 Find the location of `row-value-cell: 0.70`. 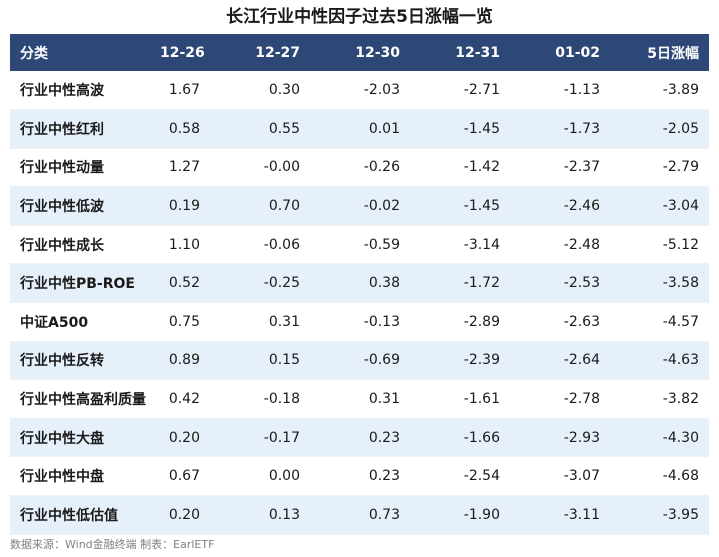

row-value-cell: 0.70 is located at coordinates (260, 206).